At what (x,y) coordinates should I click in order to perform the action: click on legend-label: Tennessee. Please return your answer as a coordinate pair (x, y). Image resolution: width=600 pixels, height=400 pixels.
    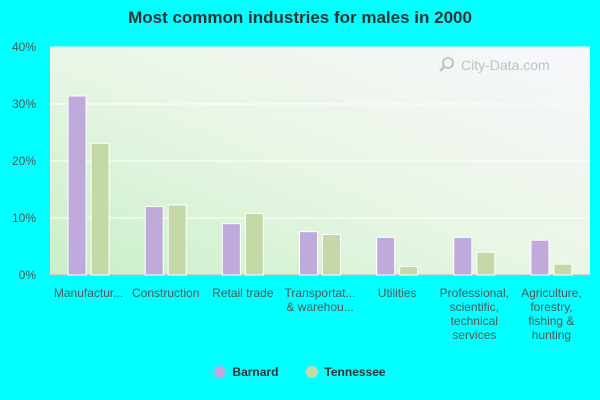
    Looking at the image, I should click on (355, 372).